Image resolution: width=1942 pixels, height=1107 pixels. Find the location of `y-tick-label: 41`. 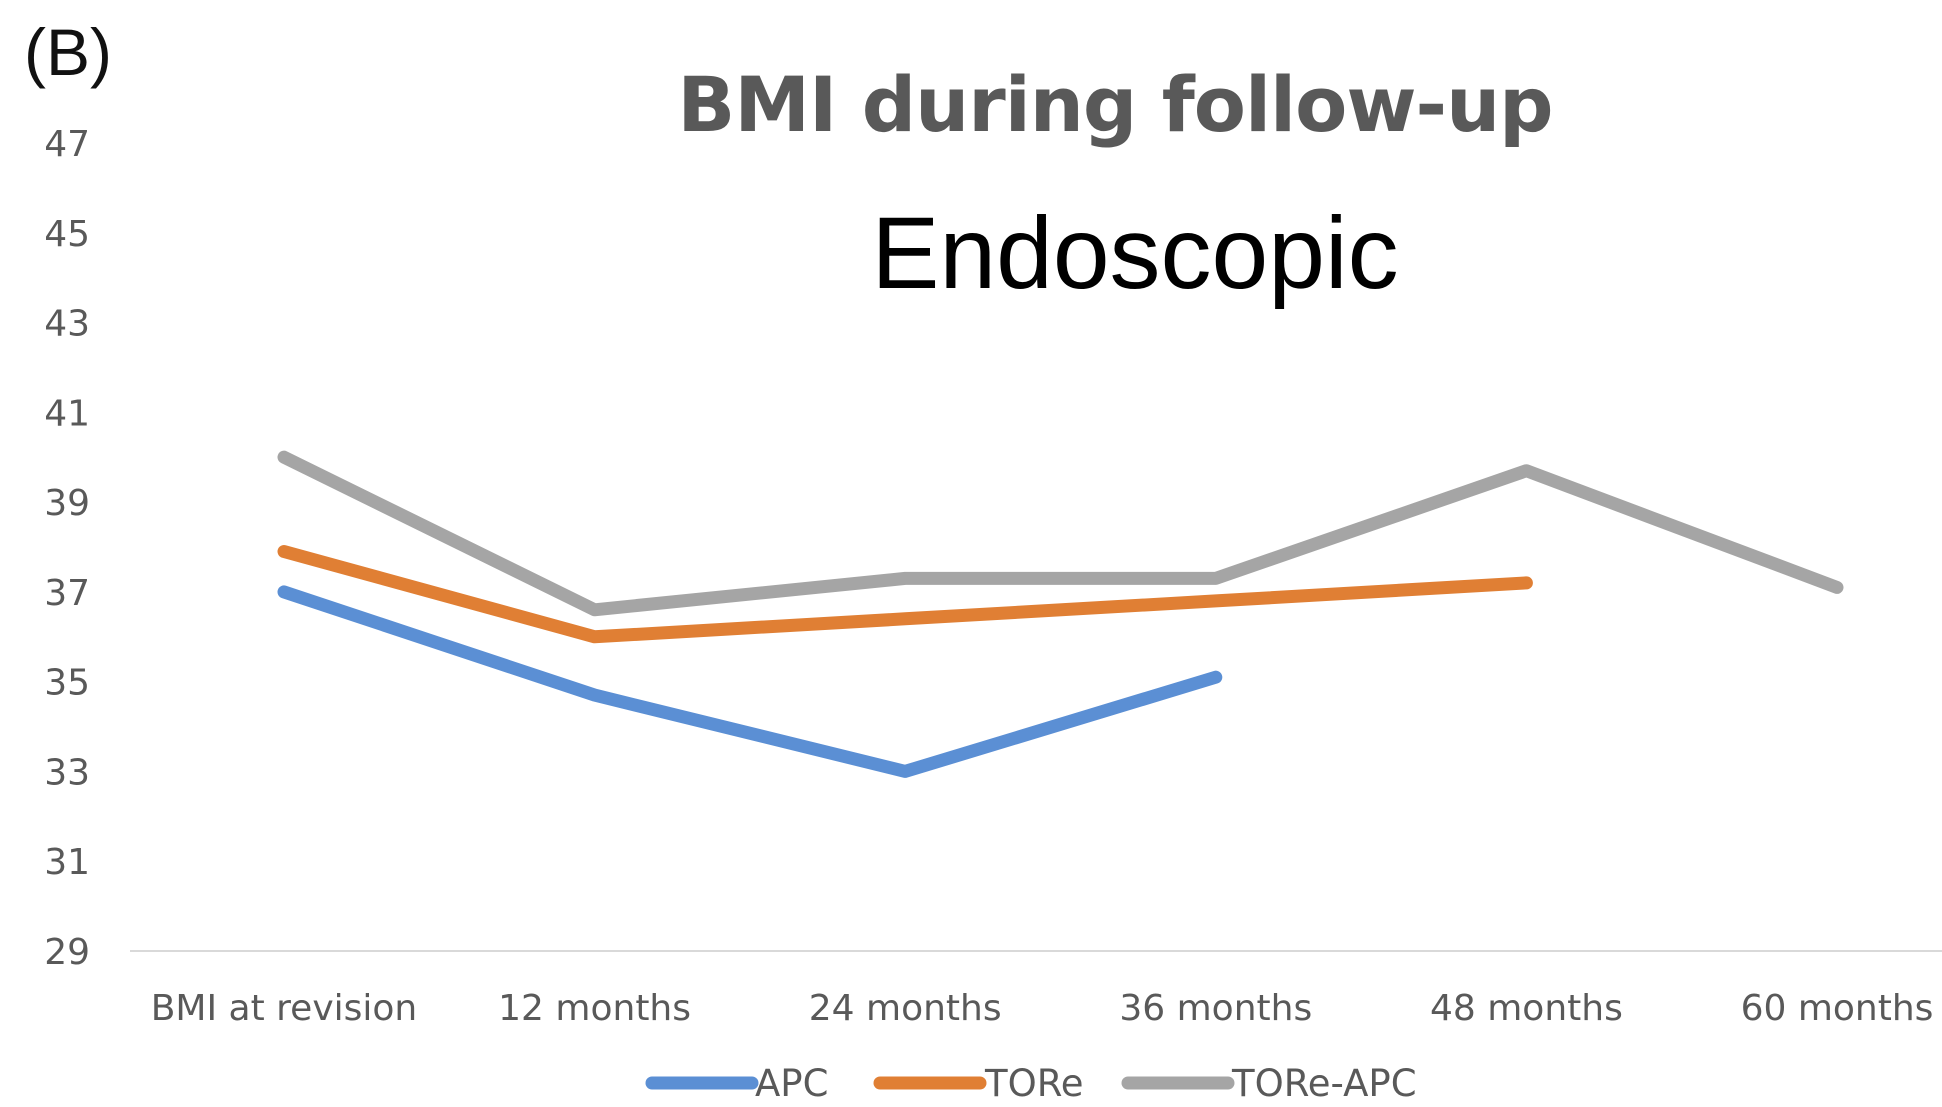

y-tick-label: 41 is located at coordinates (67, 413).